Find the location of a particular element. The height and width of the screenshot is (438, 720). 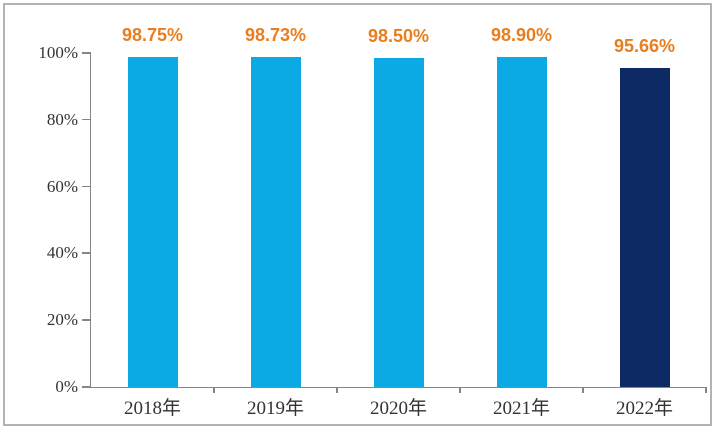

x-axis-tick-label: 2021年 is located at coordinates (521, 408).